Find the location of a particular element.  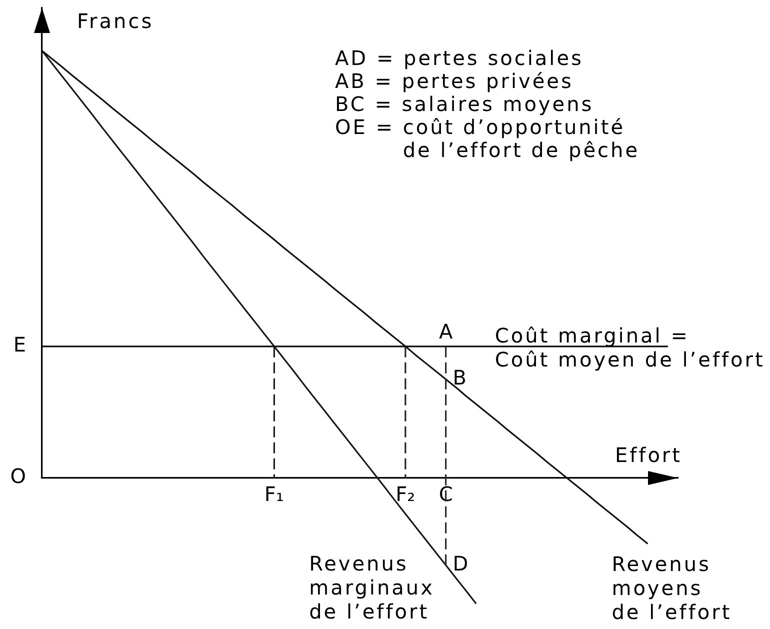

text: E is located at coordinates (20, 344).